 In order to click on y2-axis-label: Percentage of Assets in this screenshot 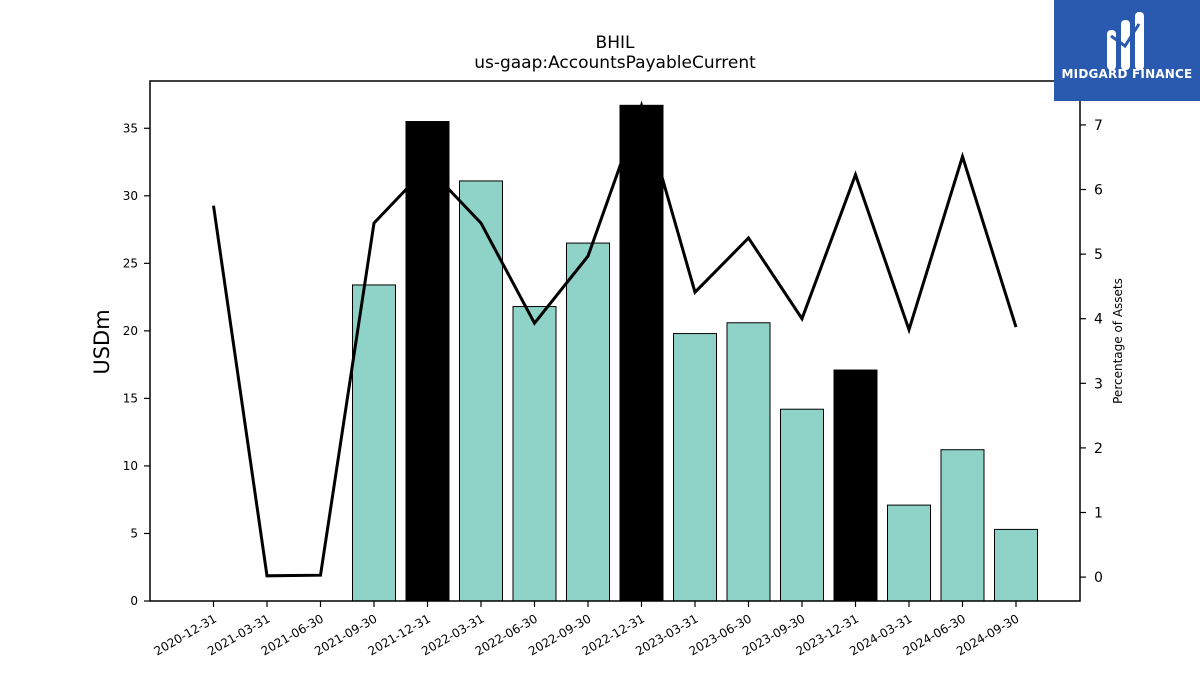, I will do `click(1118, 341)`.